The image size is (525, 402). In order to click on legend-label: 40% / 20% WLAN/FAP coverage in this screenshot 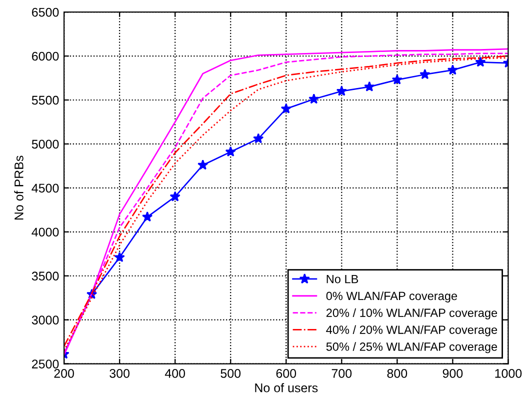, I will do `click(412, 330)`.